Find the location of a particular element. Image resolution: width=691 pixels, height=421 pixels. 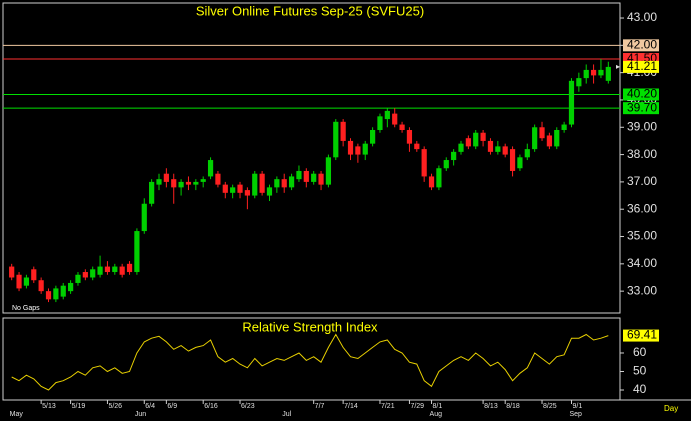

month-label: Sep is located at coordinates (575, 414).